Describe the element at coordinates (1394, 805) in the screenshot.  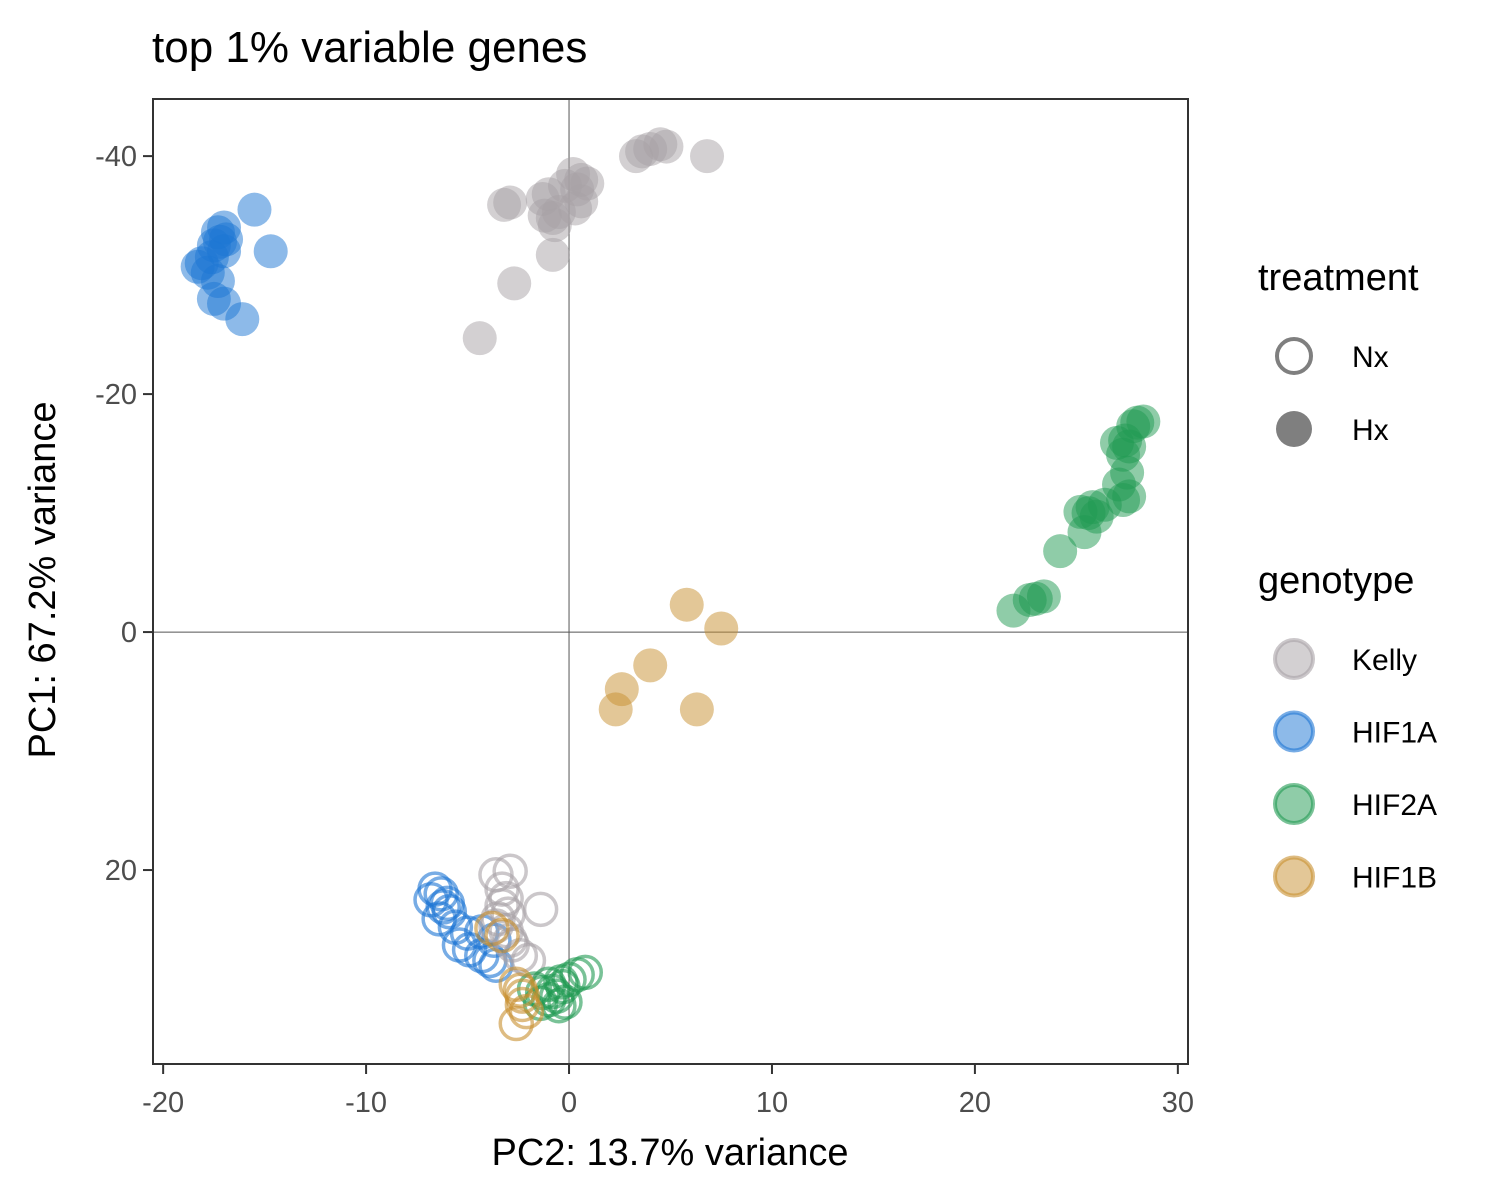
I see `legend-label-hif2a: HIF2A` at that location.